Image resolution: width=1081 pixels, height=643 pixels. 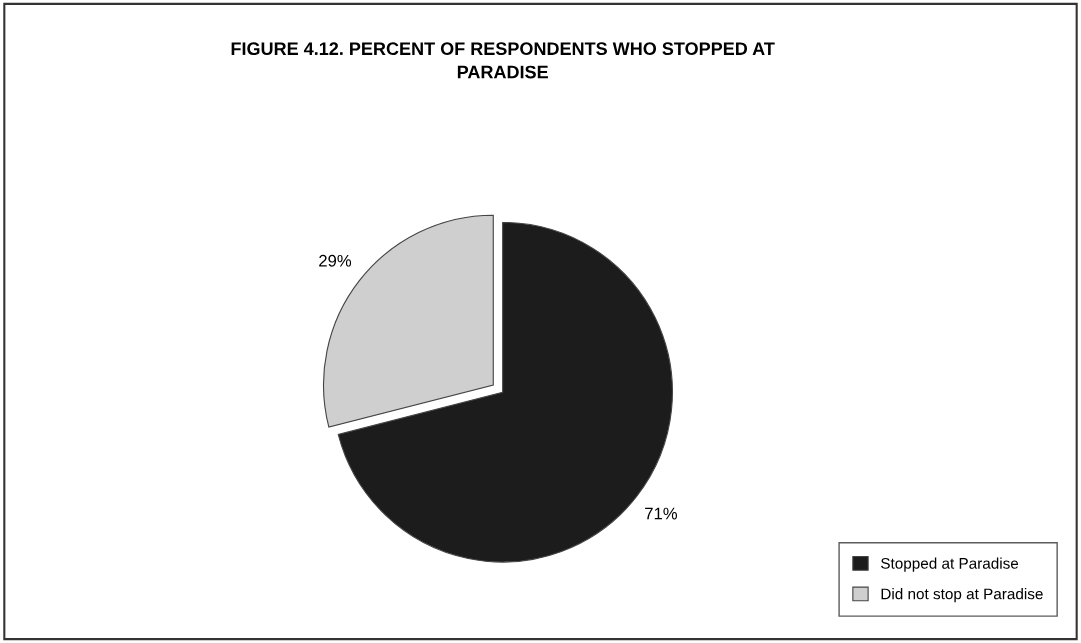 I want to click on data-label: 71%, so click(x=661, y=513).